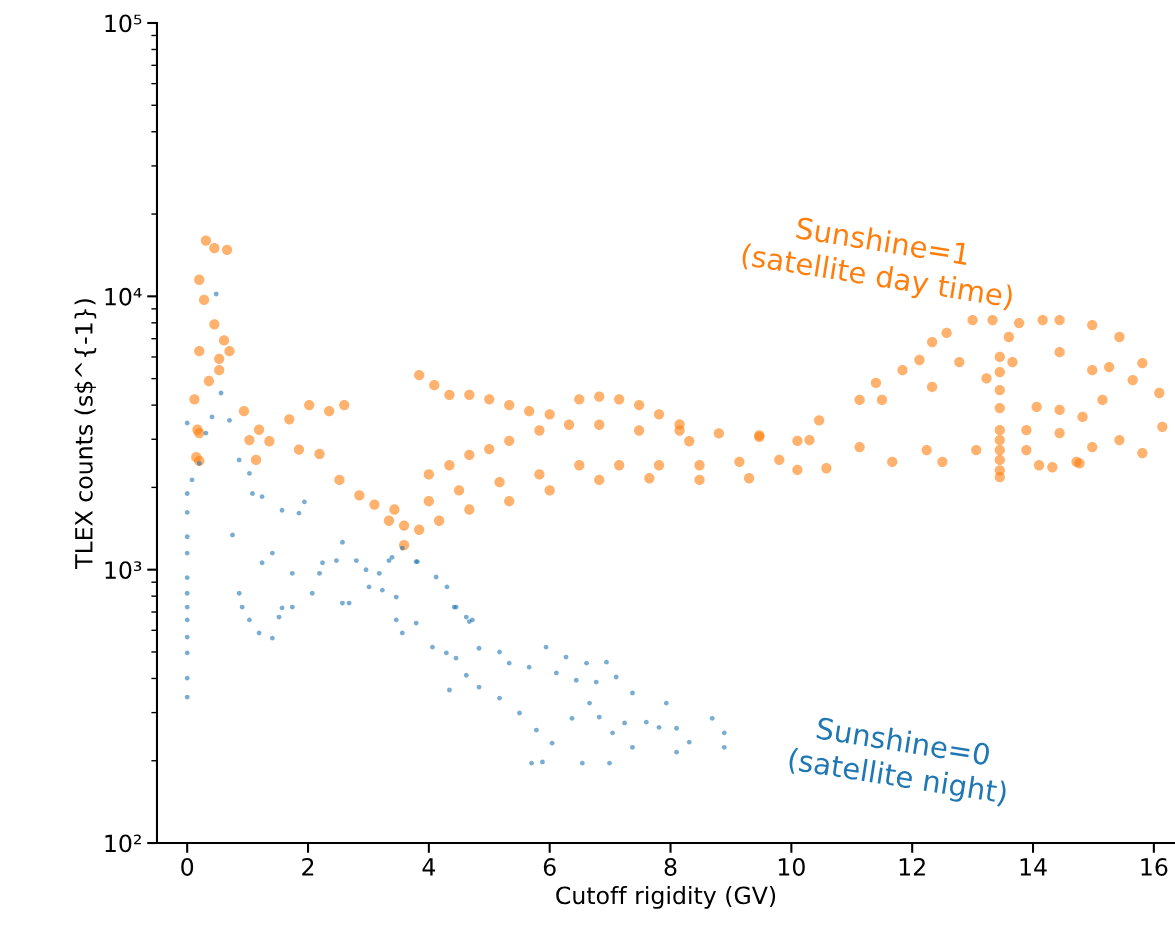  I want to click on x-tick-label: 10, so click(791, 867).